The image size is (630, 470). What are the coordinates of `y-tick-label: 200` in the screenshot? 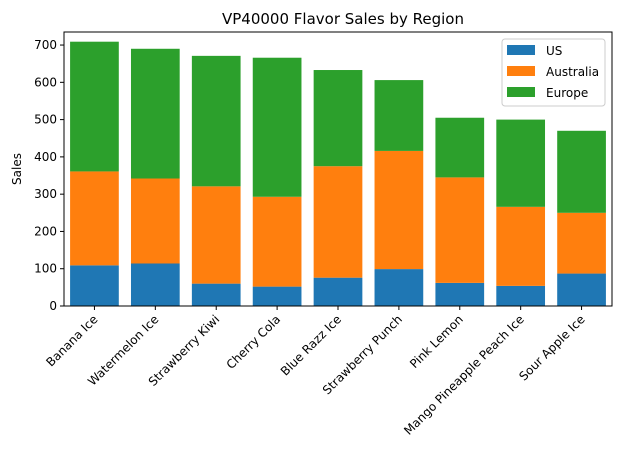 It's located at (45, 231).